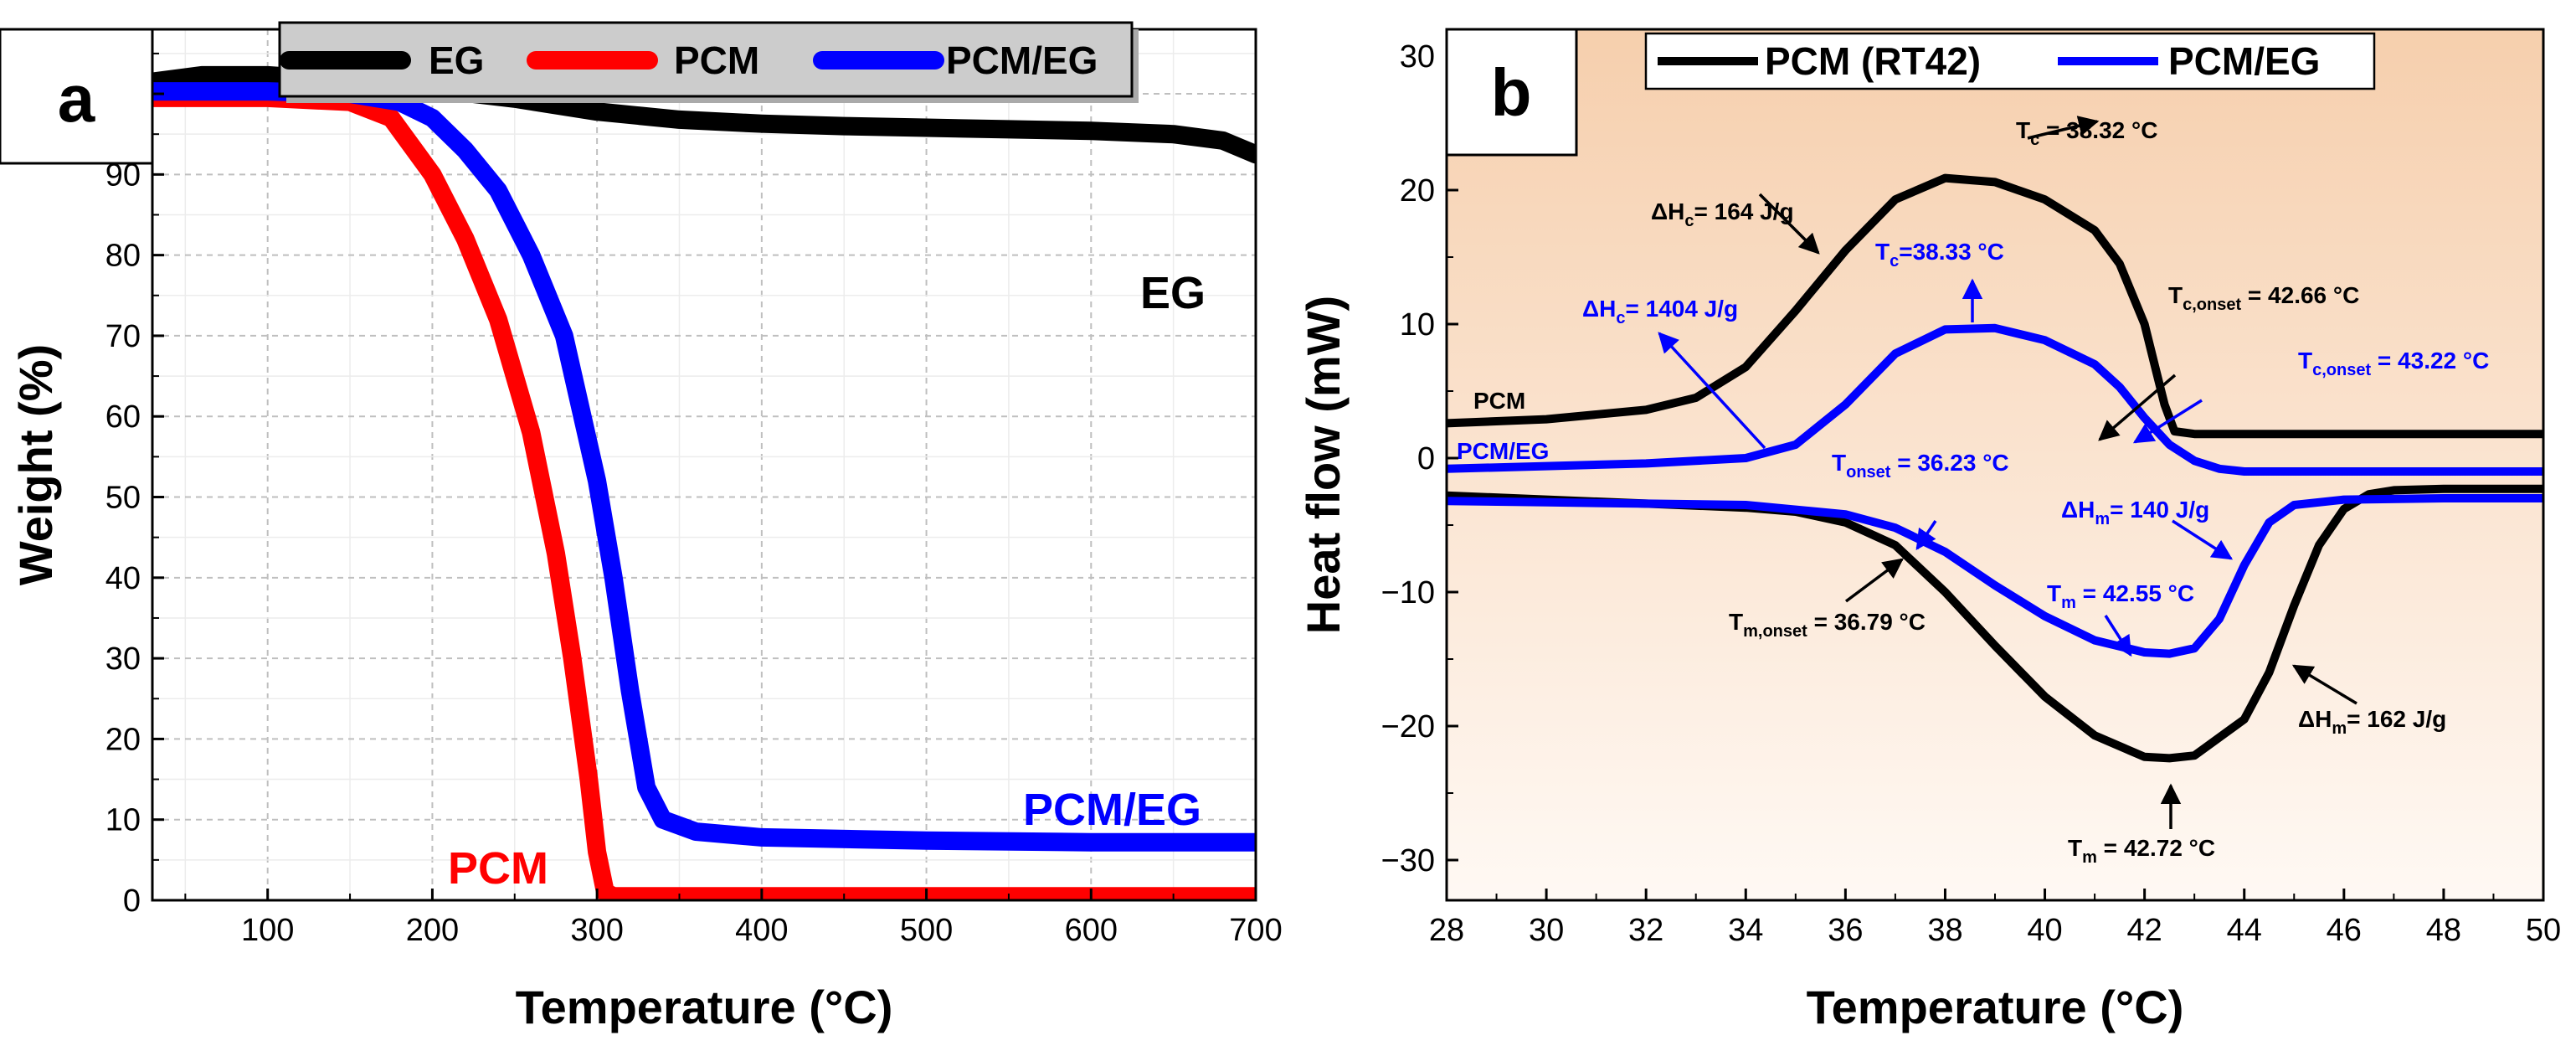  What do you see at coordinates (705, 1007) in the screenshot?
I see `panel-a-x-axis-title: Temperature (°C)` at bounding box center [705, 1007].